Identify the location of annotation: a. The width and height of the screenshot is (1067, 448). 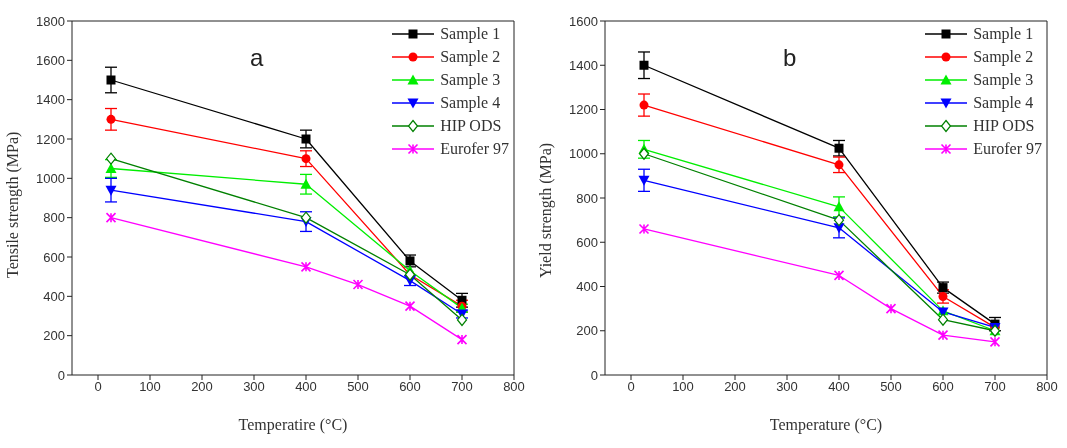
(257, 58).